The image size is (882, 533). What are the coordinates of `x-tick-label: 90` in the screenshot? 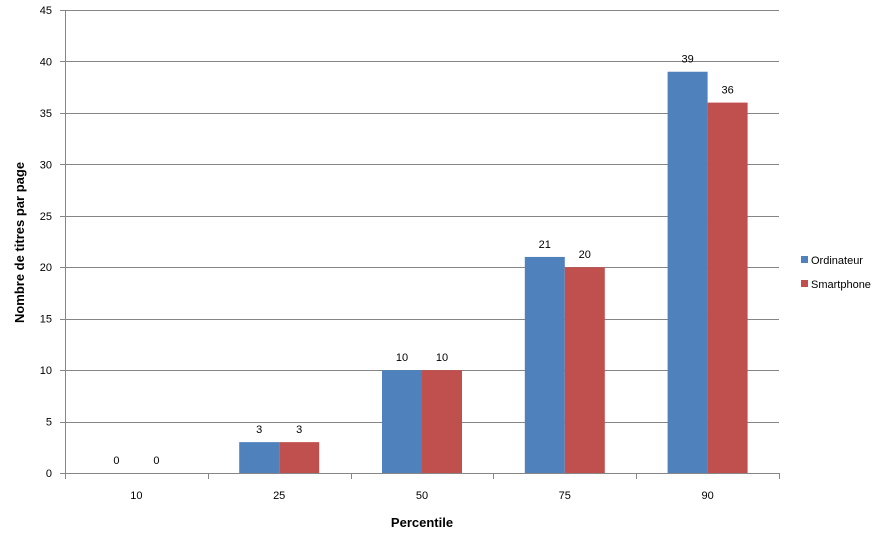 It's located at (707, 496).